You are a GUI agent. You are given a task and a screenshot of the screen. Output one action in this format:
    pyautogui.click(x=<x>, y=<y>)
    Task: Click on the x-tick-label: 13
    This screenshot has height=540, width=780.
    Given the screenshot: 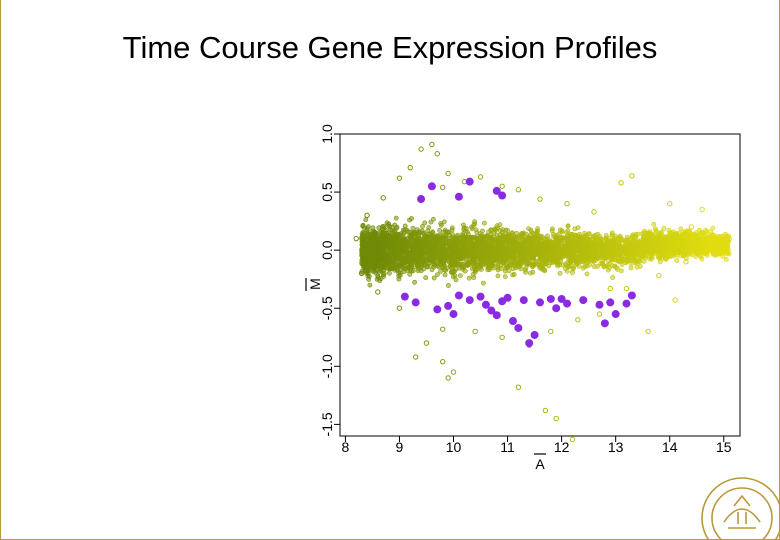 What is the action you would take?
    pyautogui.click(x=616, y=447)
    